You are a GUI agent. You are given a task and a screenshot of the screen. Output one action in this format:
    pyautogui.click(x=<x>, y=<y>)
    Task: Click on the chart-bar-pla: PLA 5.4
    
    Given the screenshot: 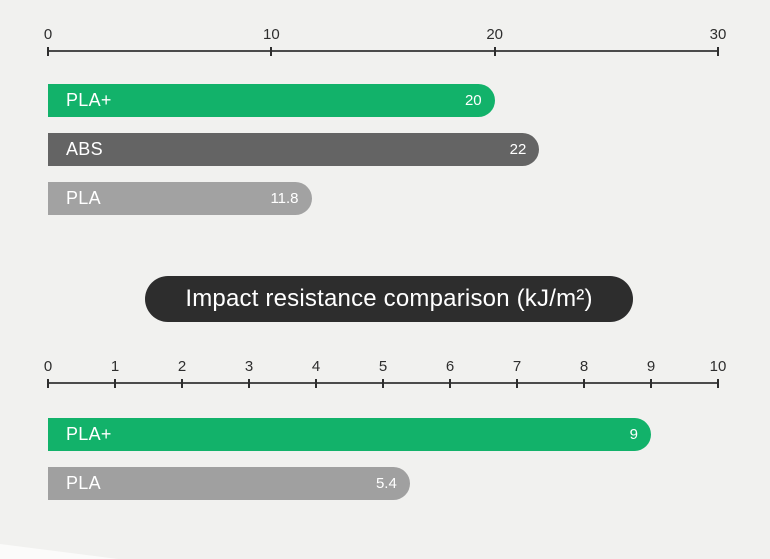 What is the action you would take?
    pyautogui.click(x=229, y=483)
    